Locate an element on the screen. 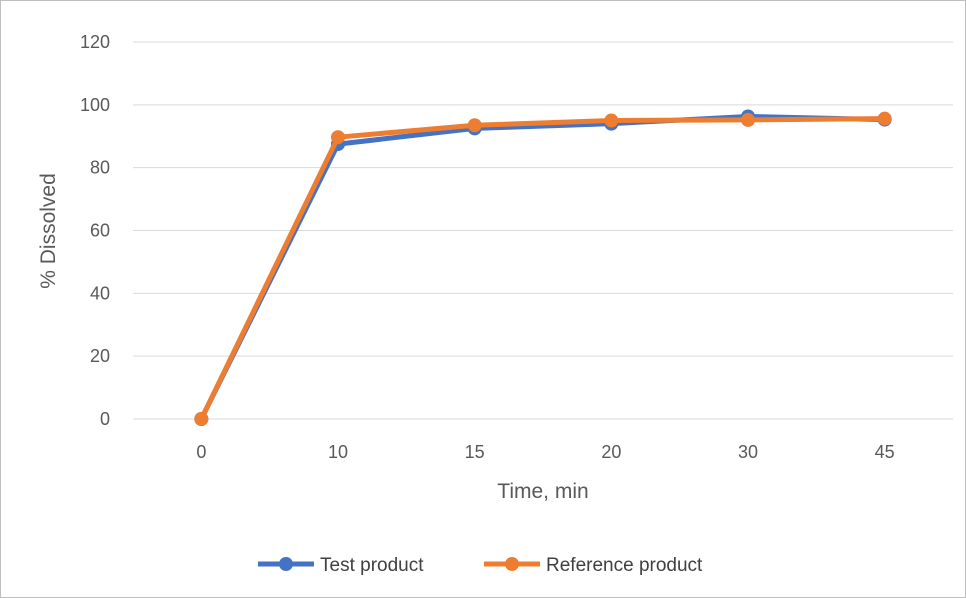  x-tick-label: 15 is located at coordinates (475, 452).